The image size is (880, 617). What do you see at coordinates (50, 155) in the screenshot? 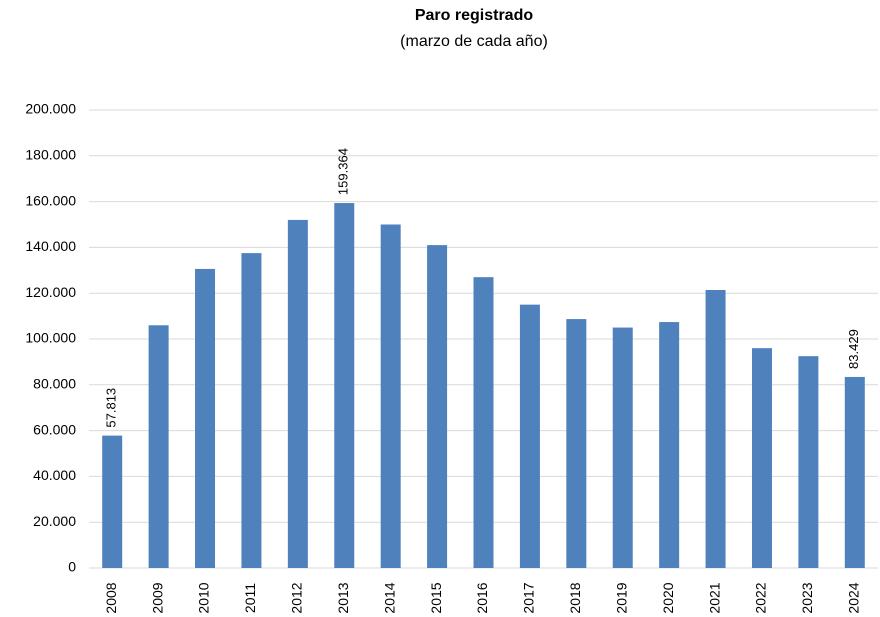
I see `y-tick-label: 180.000` at bounding box center [50, 155].